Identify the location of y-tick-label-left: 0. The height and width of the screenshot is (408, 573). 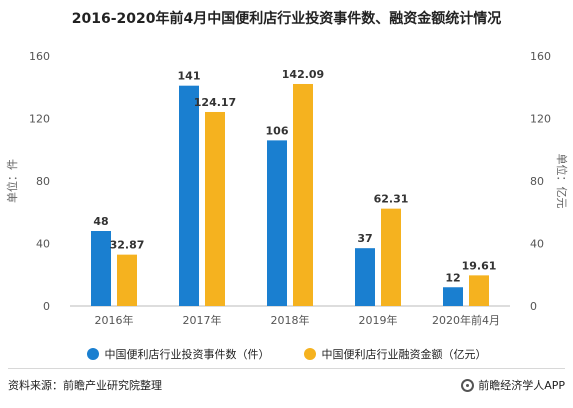
(46, 306).